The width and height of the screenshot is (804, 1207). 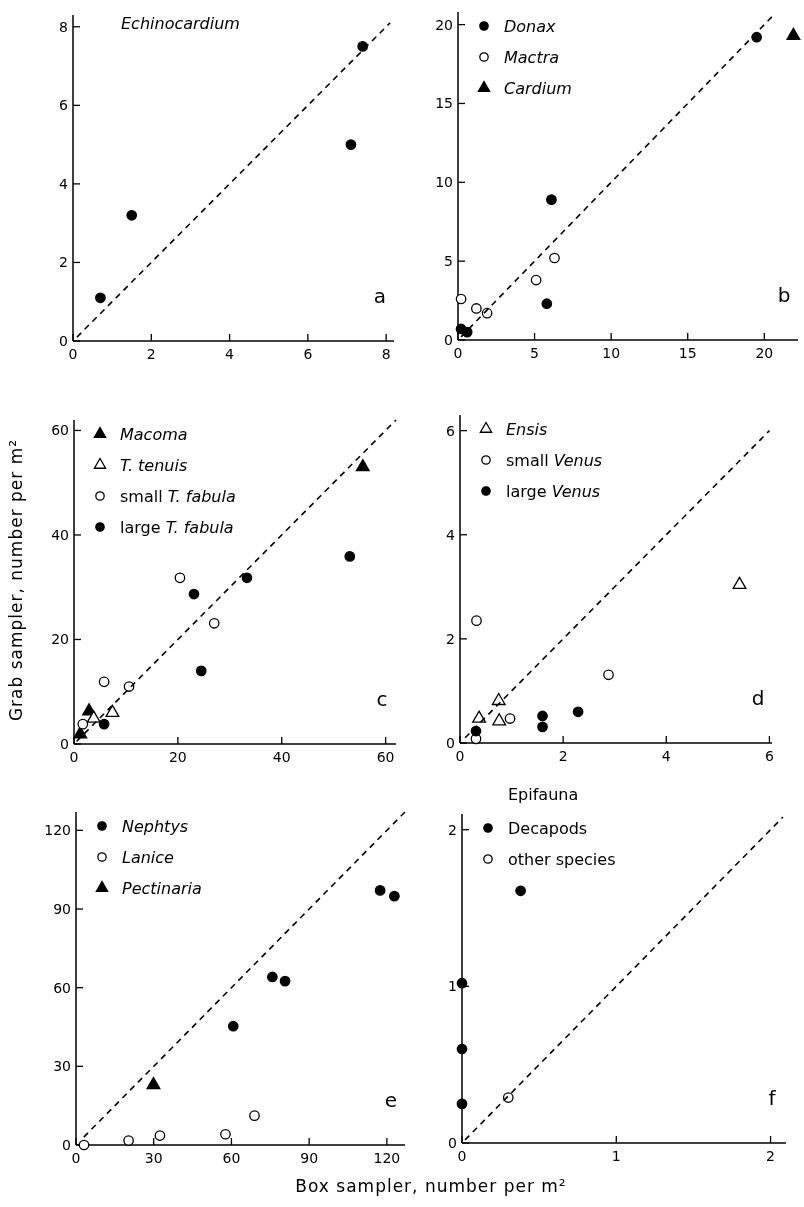 I want to click on y-axis-title: Grab sampler, number per m², so click(x=16, y=580).